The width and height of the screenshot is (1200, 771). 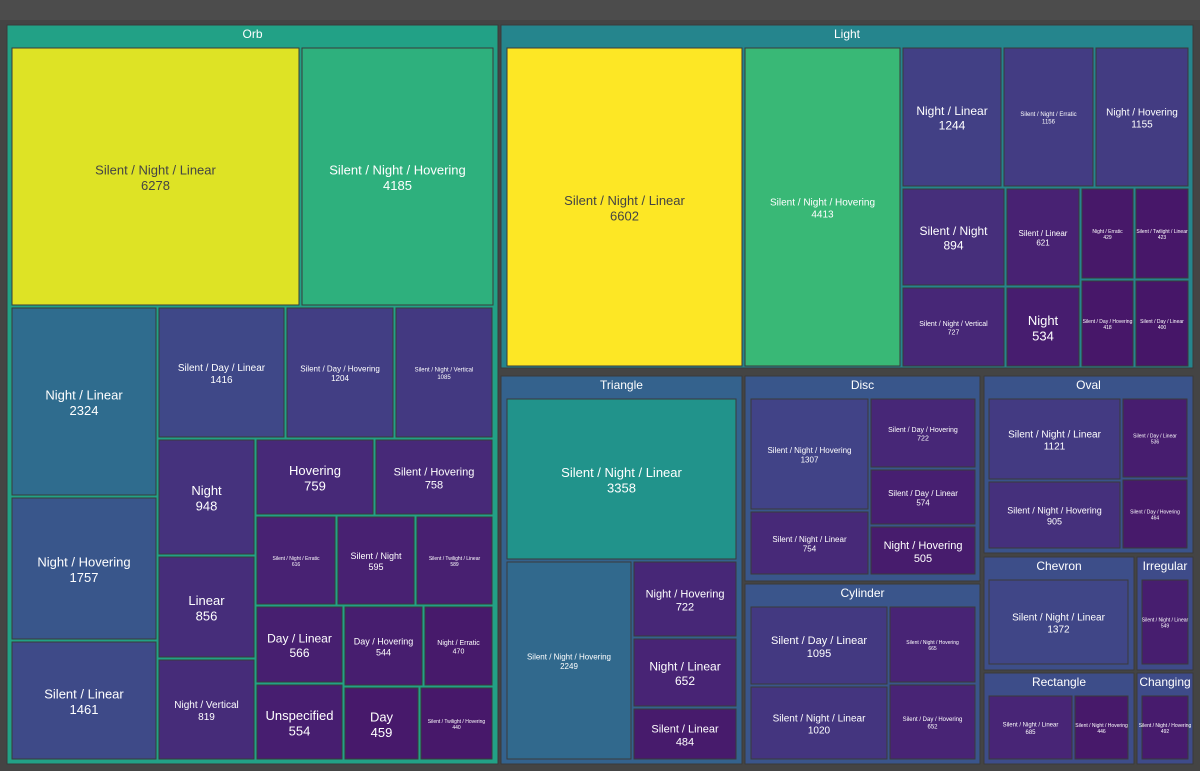 I want to click on group-triangle-label: Triangle, so click(x=621, y=385).